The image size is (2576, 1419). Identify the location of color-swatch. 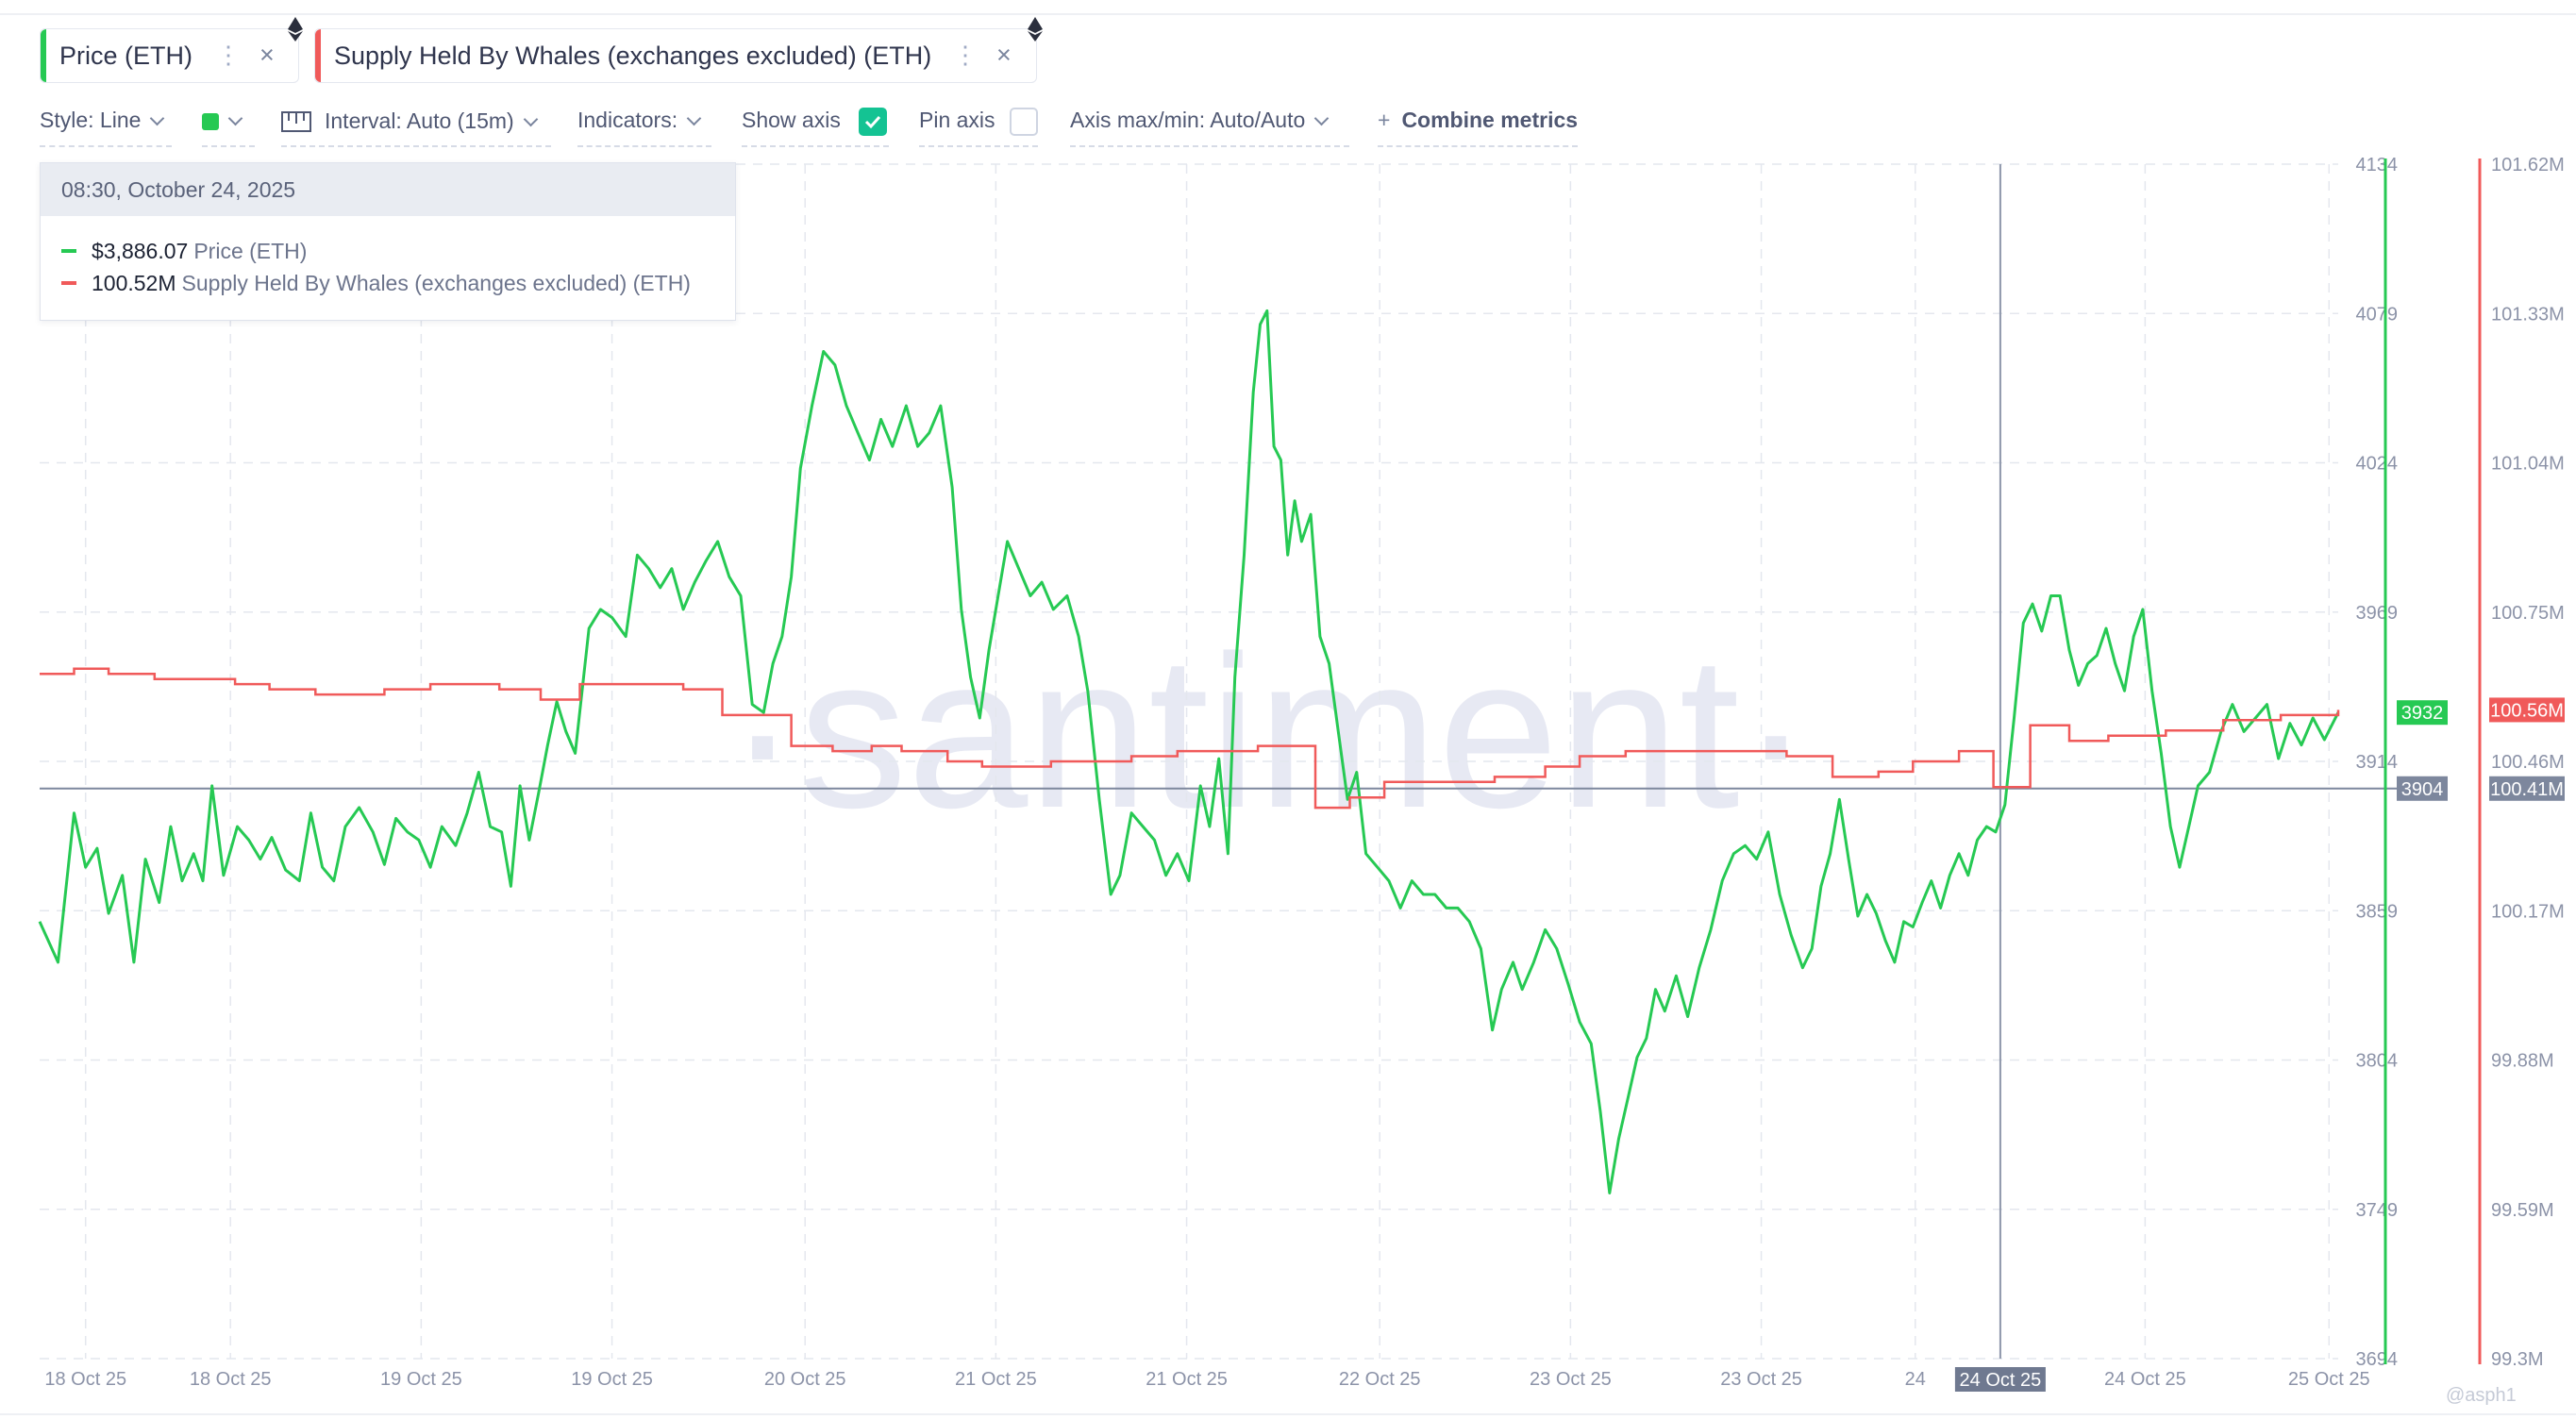
(210, 122).